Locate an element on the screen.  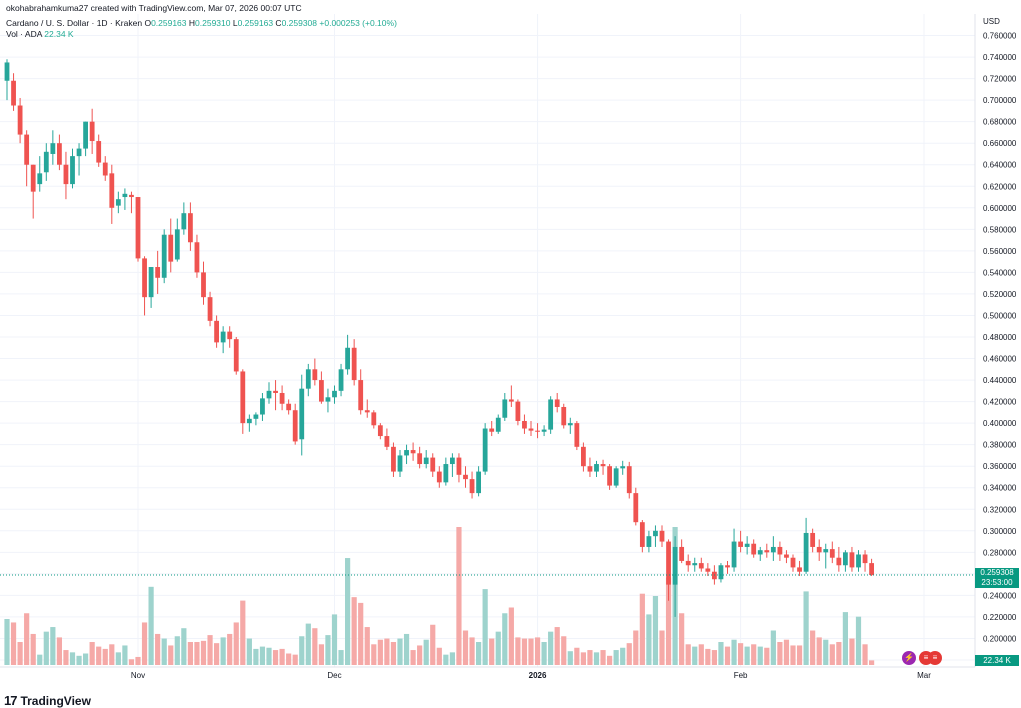
bar-countdown: 23:53:00 is located at coordinates (997, 582).